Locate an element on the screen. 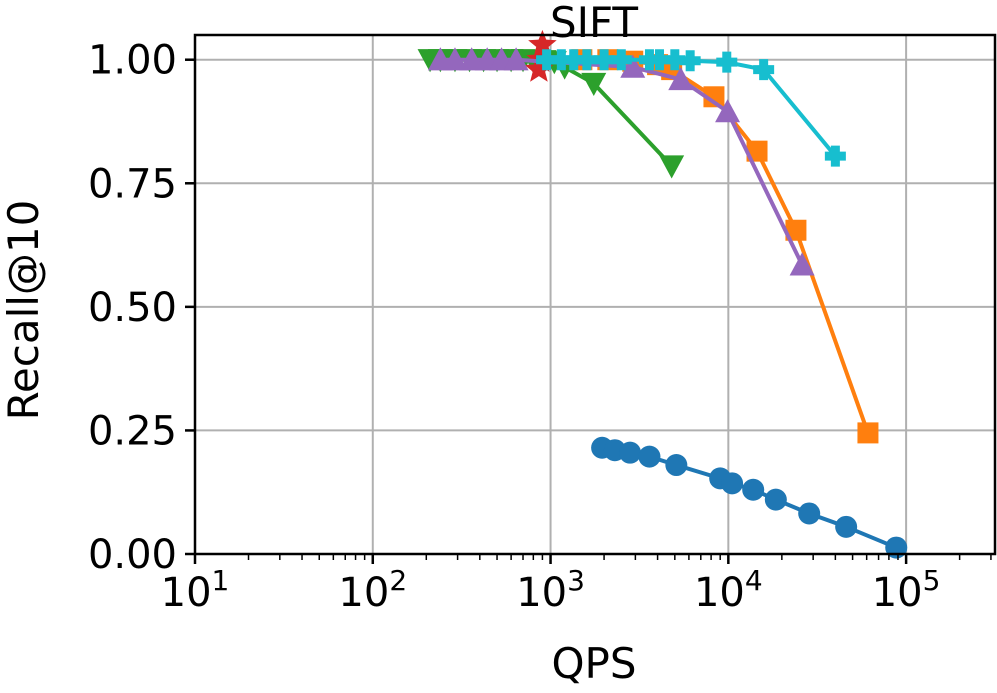 The height and width of the screenshot is (693, 997). y-tick-label-1: 0.25 is located at coordinates (132, 431).